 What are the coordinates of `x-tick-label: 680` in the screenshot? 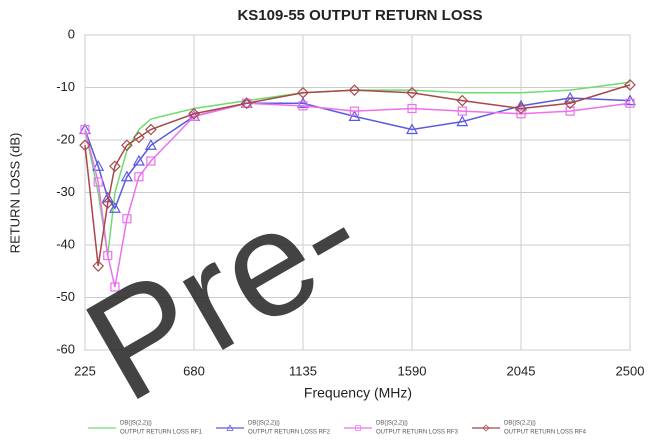 It's located at (194, 370).